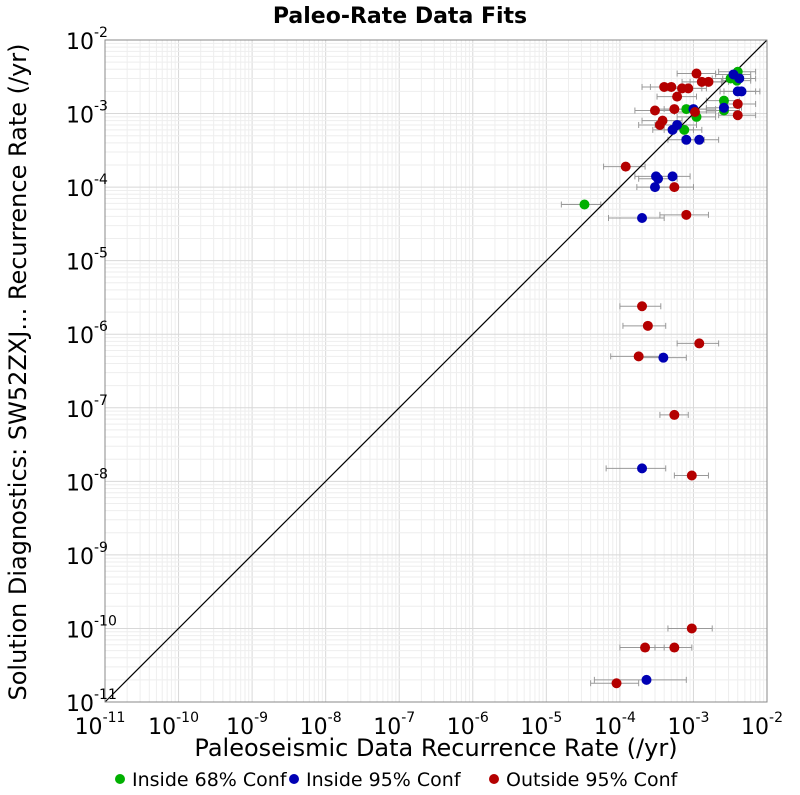 This screenshot has height=795, width=800. Describe the element at coordinates (615, 725) in the screenshot. I see `x-tick-label: 10⁻⁴` at that location.